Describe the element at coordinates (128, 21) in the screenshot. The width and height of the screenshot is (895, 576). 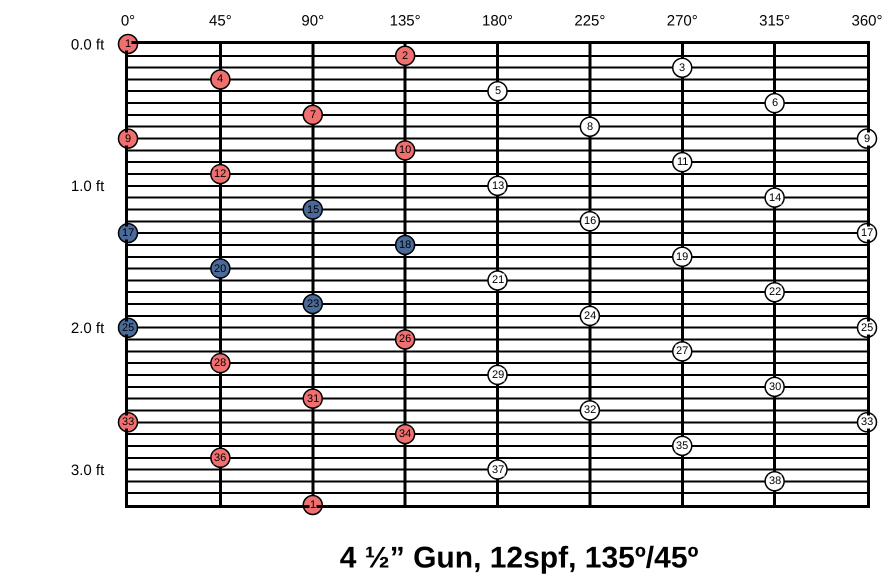
I see `x-tick-label: 0°` at that location.